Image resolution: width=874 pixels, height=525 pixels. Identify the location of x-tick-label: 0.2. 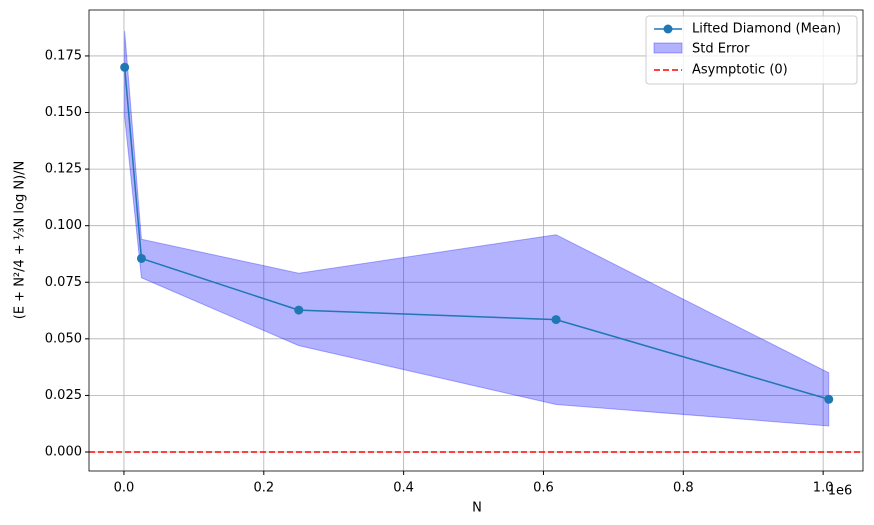
(263, 488).